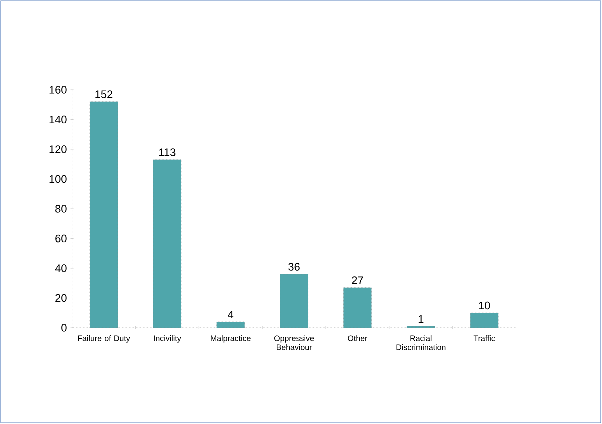 This screenshot has height=424, width=602. Describe the element at coordinates (58, 90) in the screenshot. I see `y-tick-label: 160` at that location.